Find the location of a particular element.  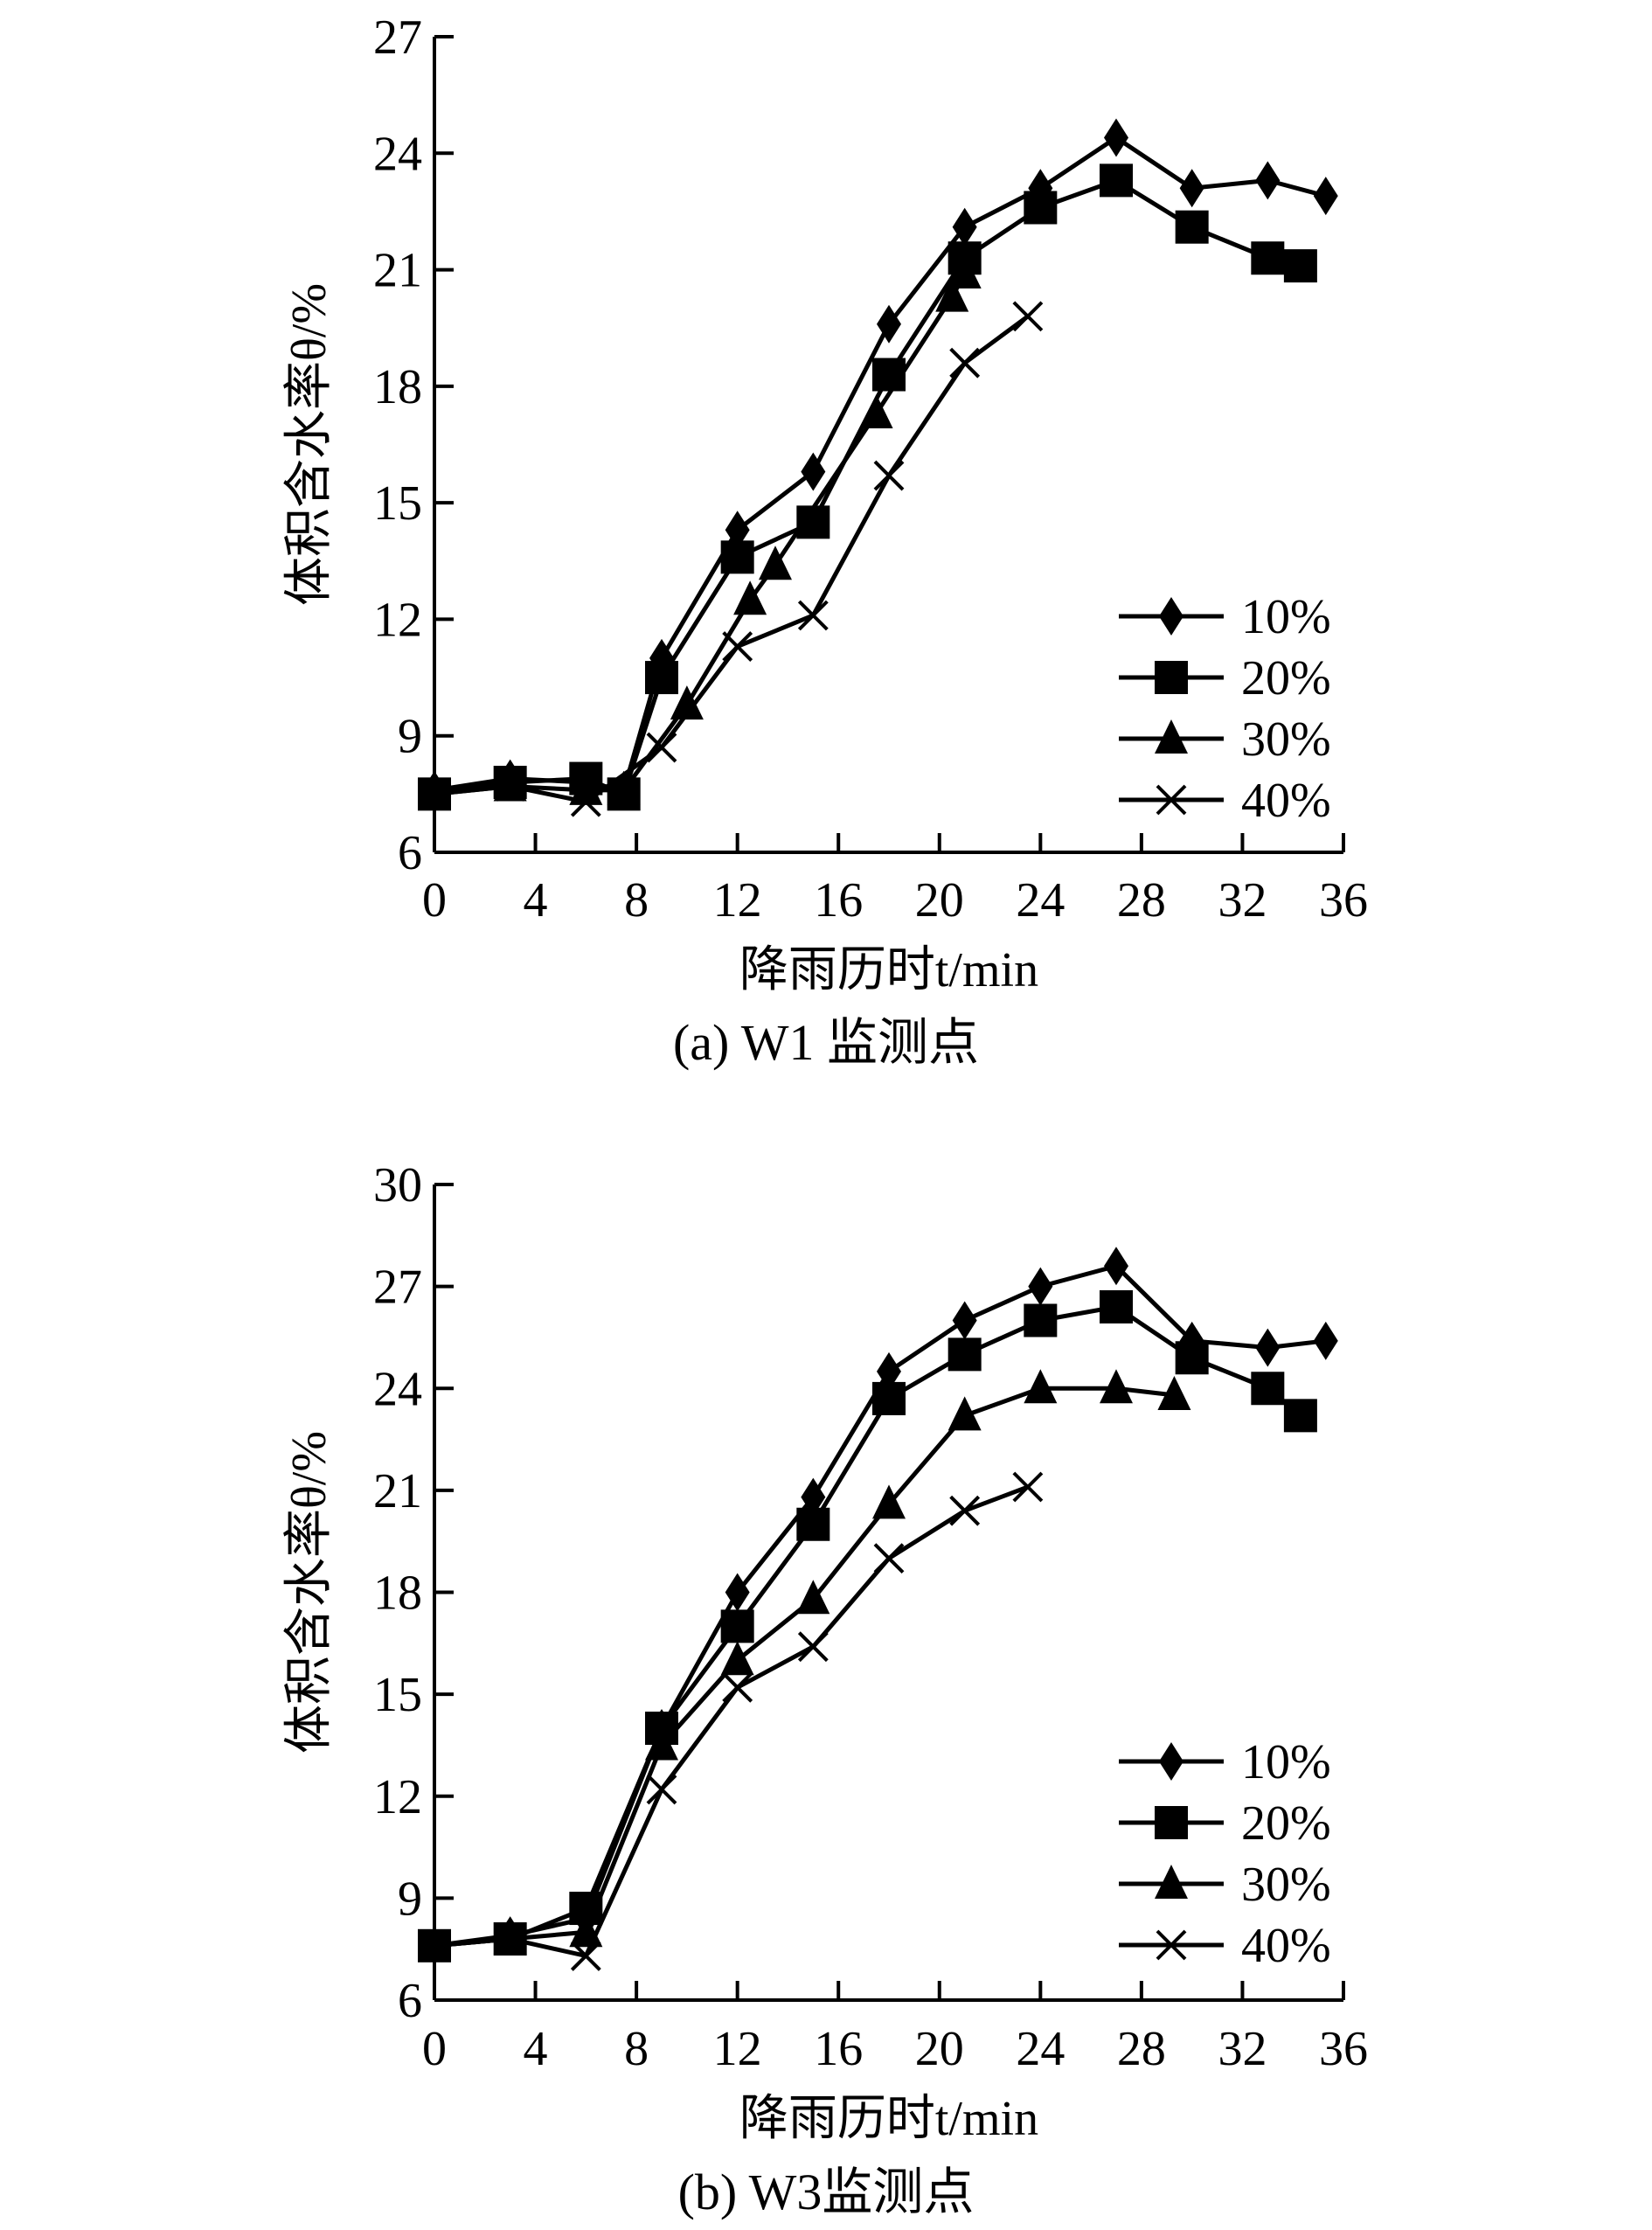

chart-2-x-tick-label: 32 is located at coordinates (1243, 2049).